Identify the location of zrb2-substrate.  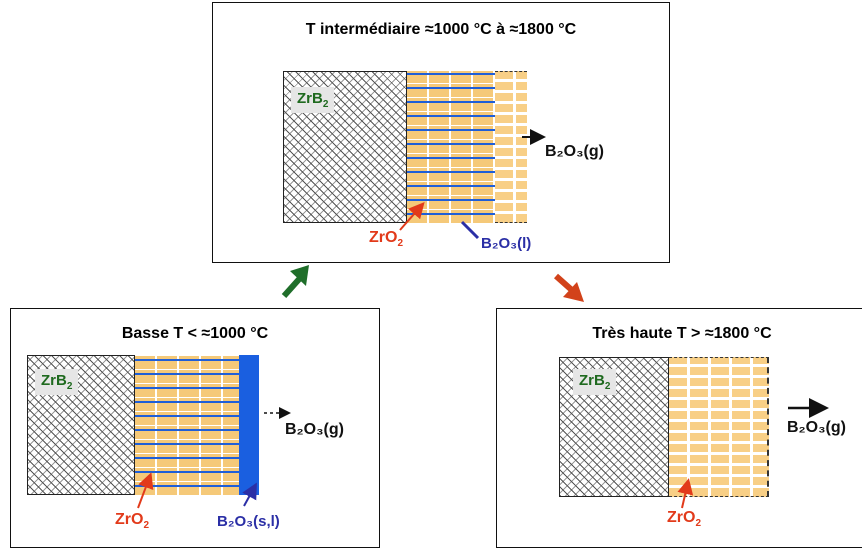
(81, 425).